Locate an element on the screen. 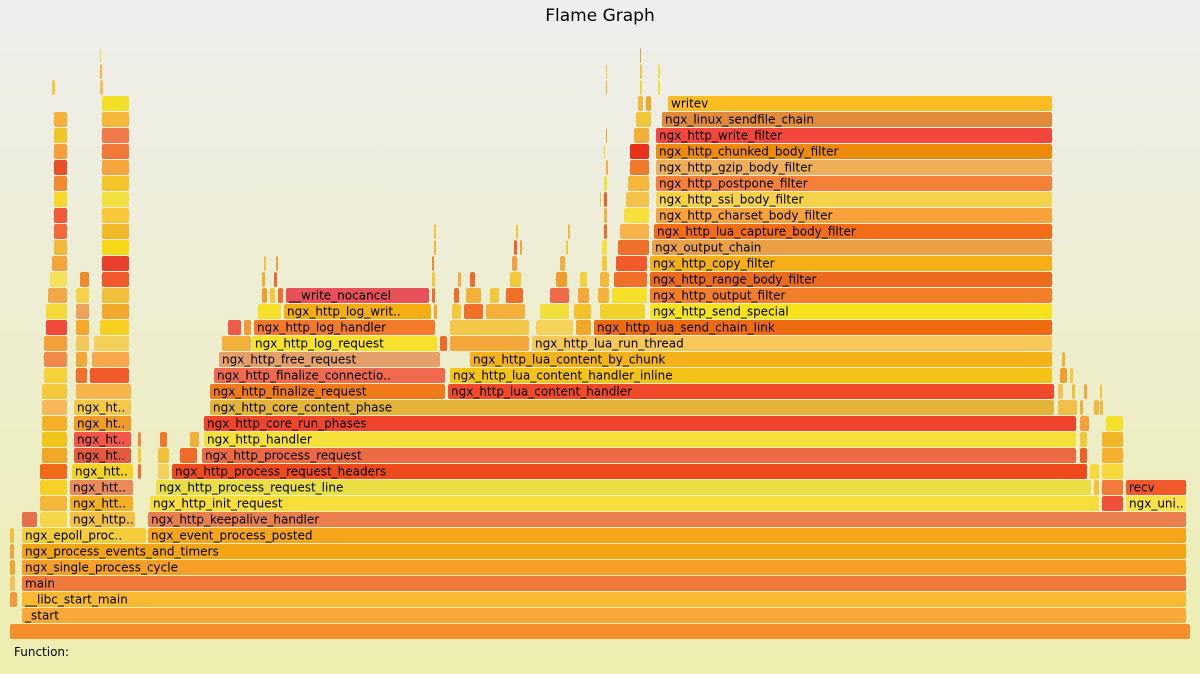  frame: writev is located at coordinates (860, 103).